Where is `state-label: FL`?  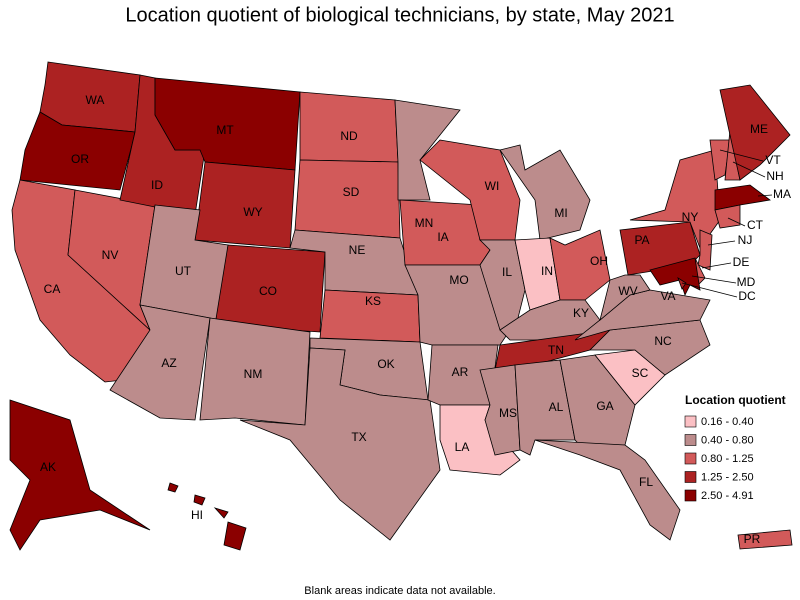
state-label: FL is located at coordinates (646, 482).